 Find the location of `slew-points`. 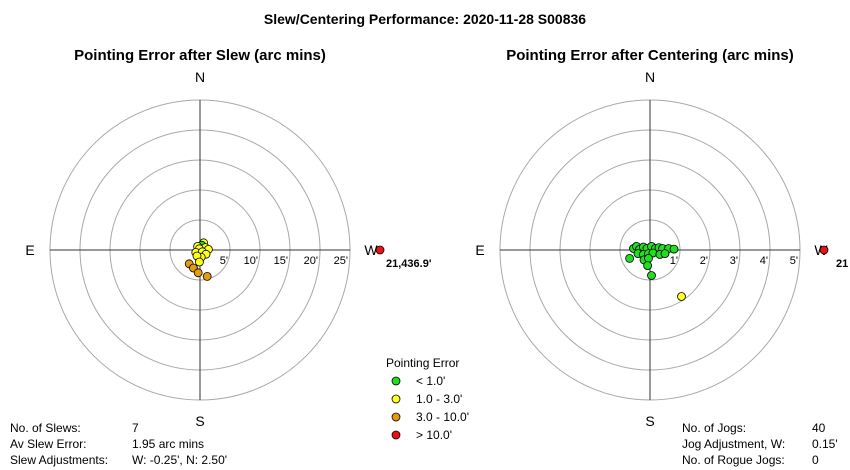

slew-points is located at coordinates (284, 259).